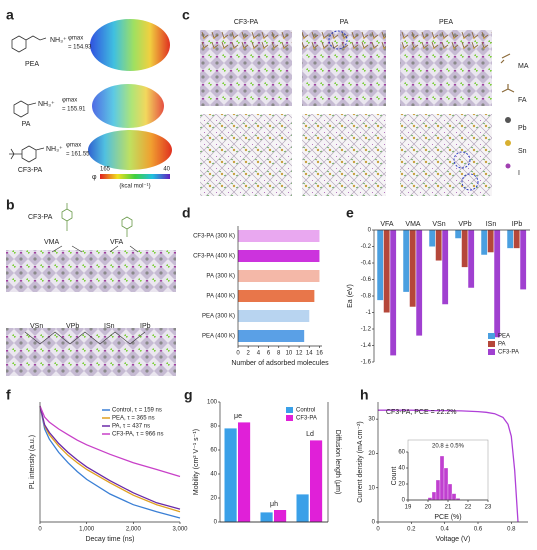  I want to click on colorbar-min: 40, so click(166, 170).